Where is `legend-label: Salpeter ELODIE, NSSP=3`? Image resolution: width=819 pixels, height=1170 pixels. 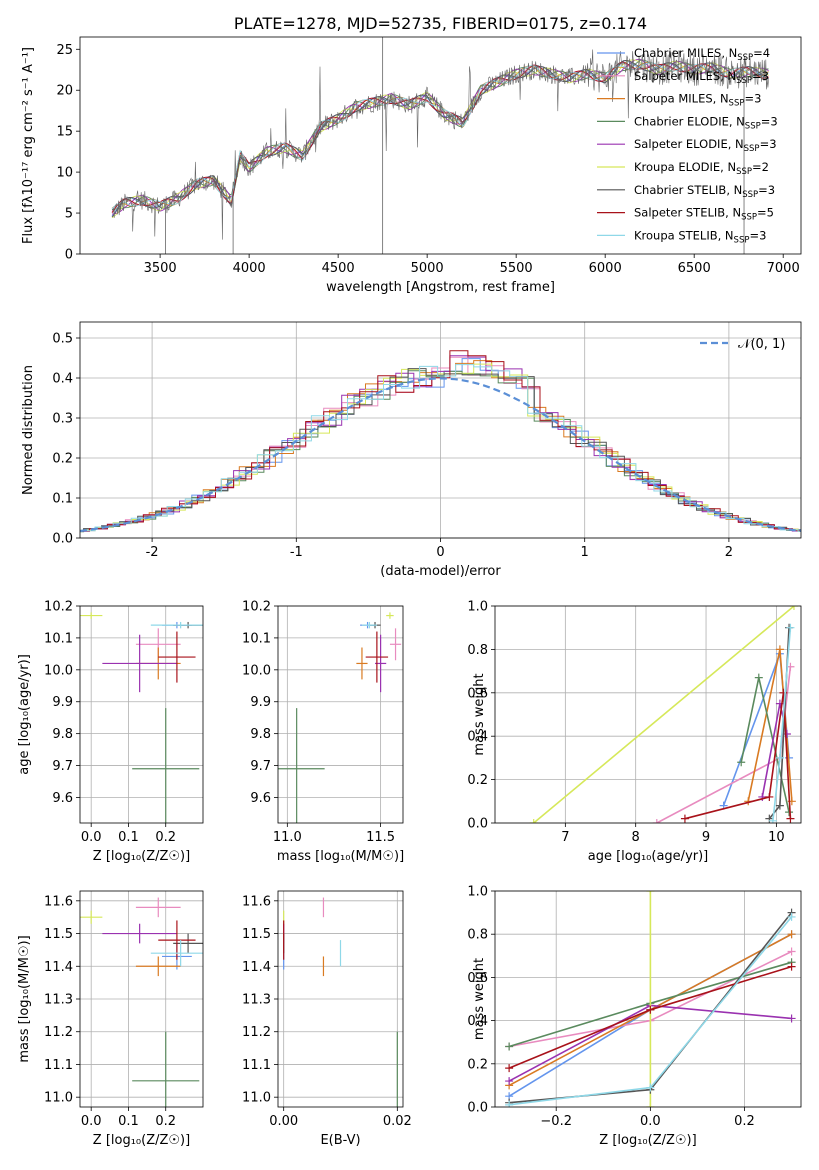 legend-label: Salpeter ELODIE, NSSP=3 is located at coordinates (705, 145).